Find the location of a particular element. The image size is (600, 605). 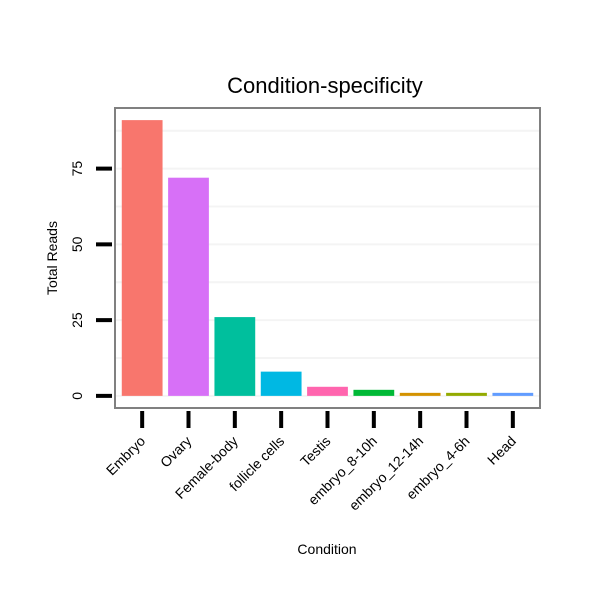

bar-female-body is located at coordinates (235, 356).